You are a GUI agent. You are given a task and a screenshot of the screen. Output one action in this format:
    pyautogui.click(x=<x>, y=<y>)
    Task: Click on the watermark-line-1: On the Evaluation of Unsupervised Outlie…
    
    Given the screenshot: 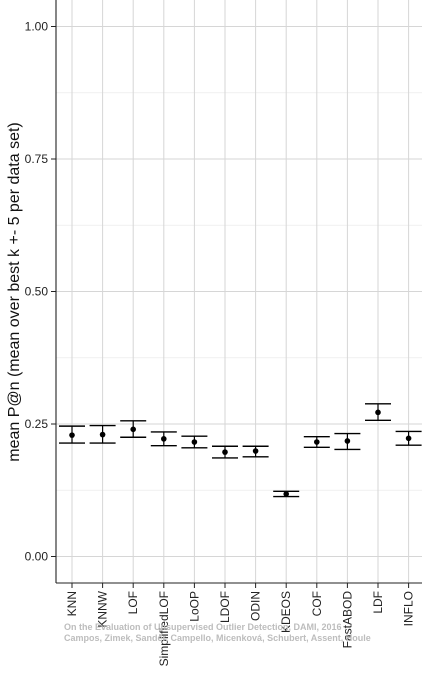 What is the action you would take?
    pyautogui.click(x=203, y=627)
    